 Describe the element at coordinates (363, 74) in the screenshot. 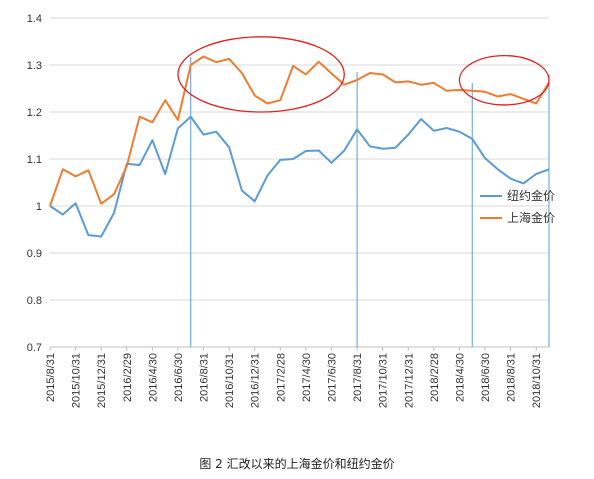

I see `highlight-ellipses` at that location.